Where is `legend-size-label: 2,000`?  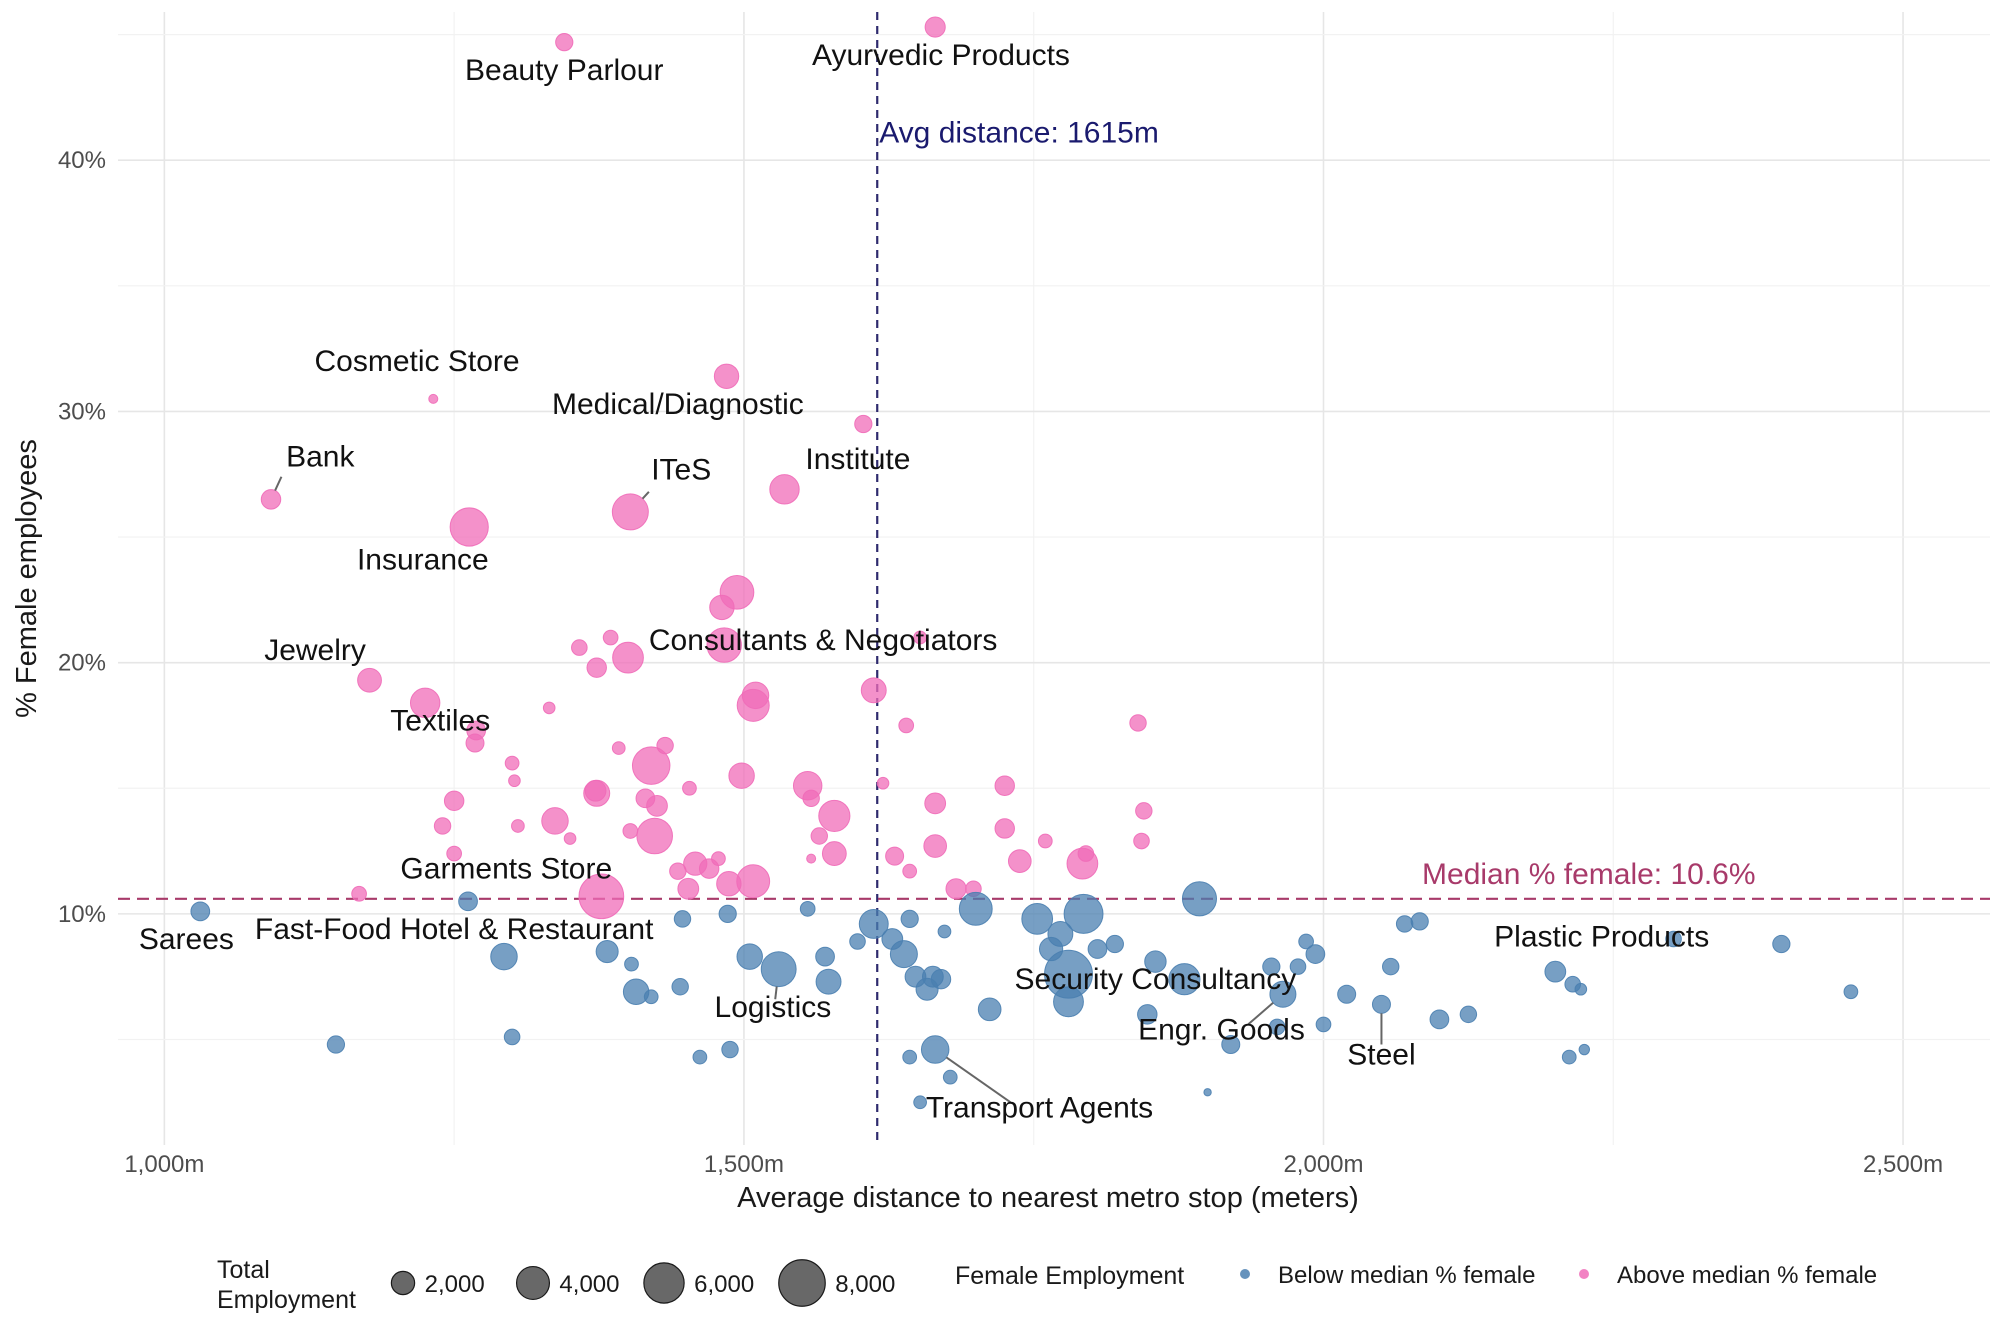
legend-size-label: 2,000 is located at coordinates (455, 1284).